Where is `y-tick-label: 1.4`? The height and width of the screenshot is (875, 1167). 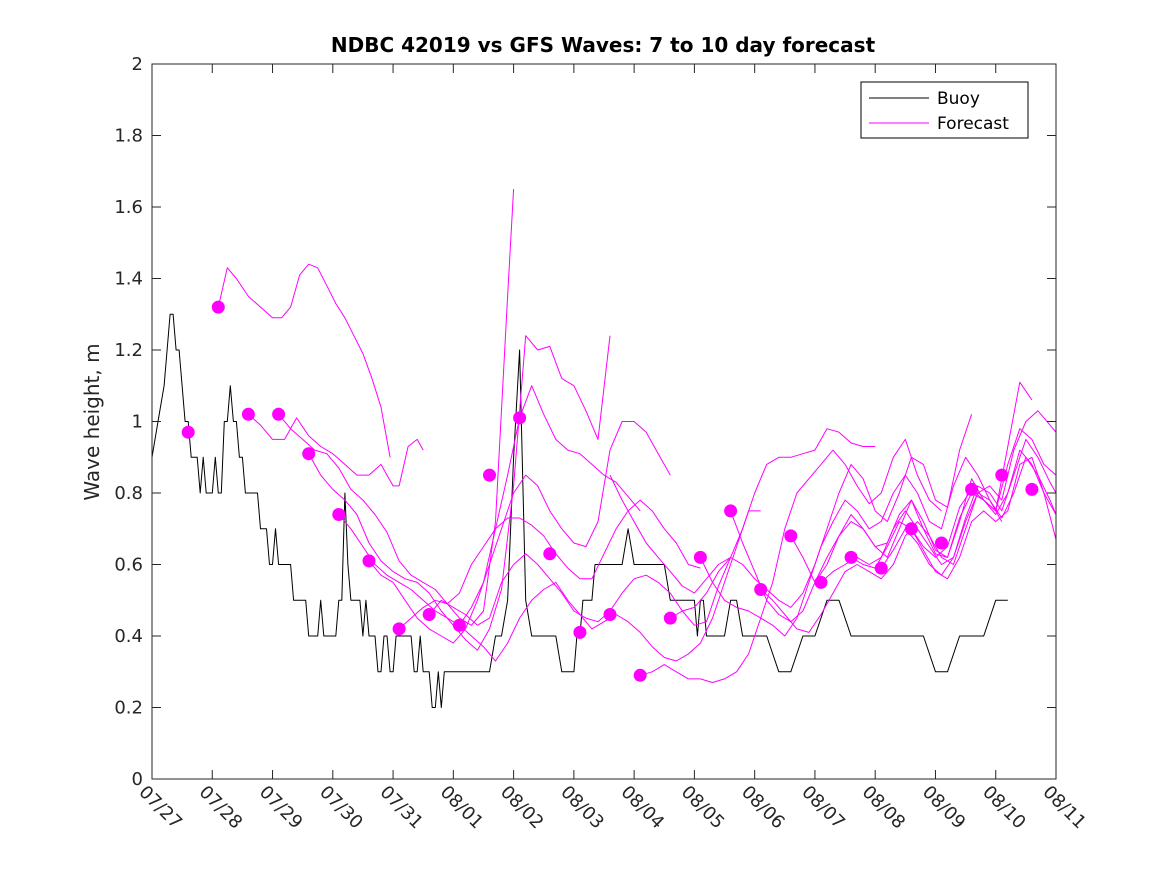
y-tick-label: 1.4 is located at coordinates (128, 279).